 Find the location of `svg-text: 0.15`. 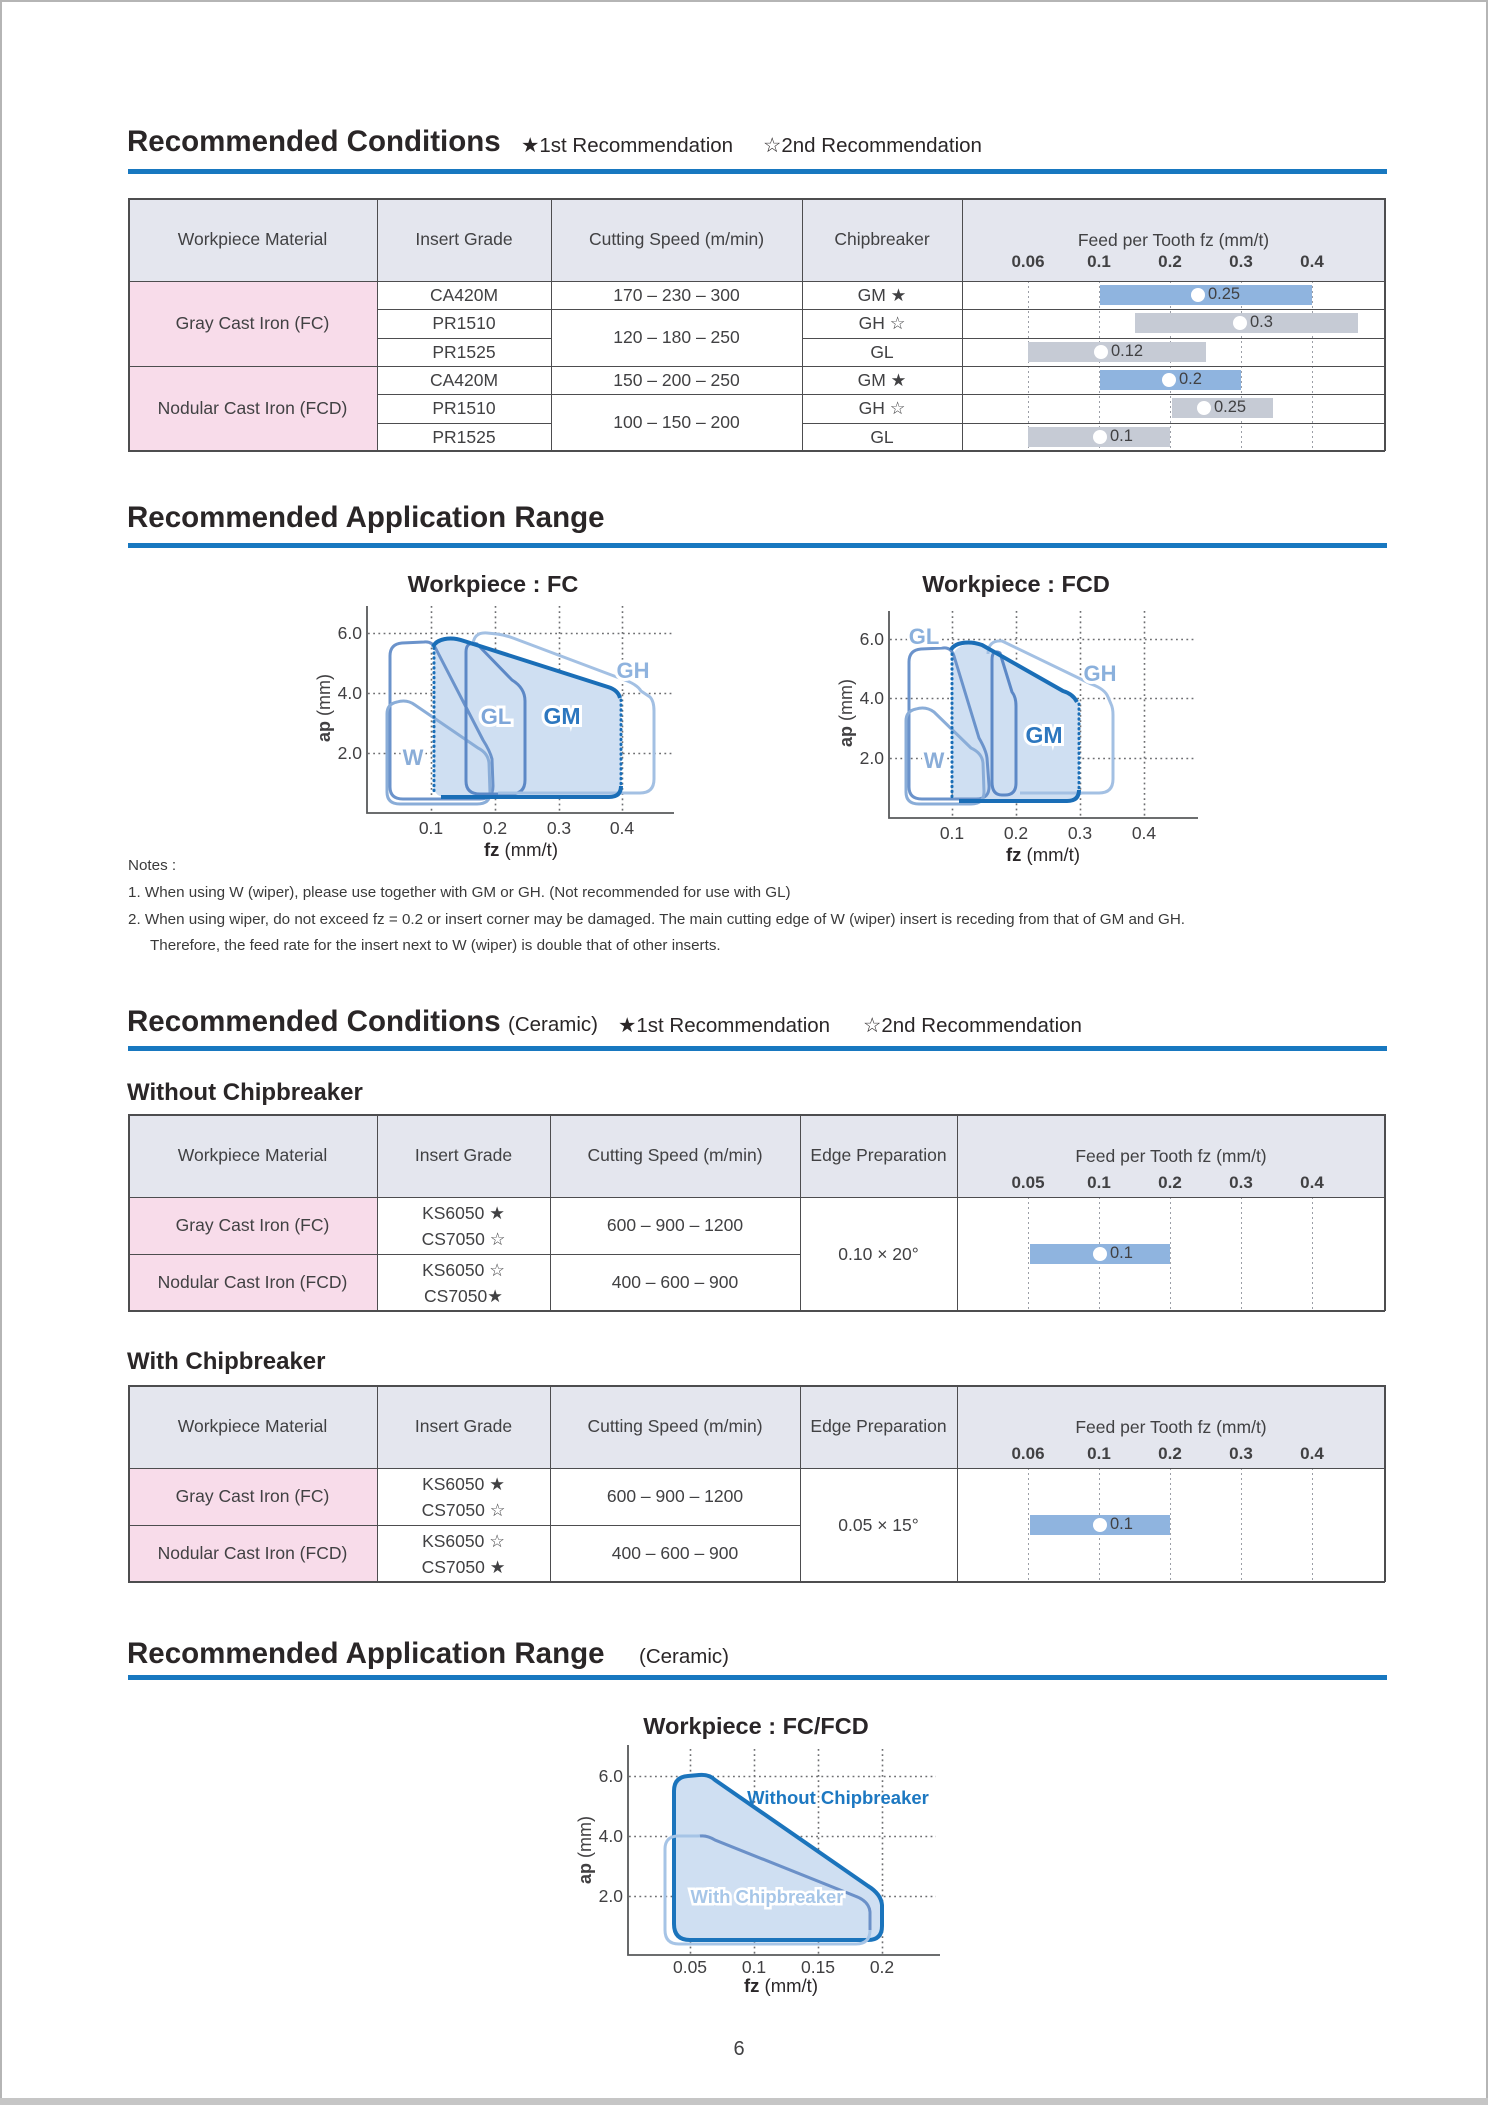

svg-text: 0.15 is located at coordinates (818, 1967).